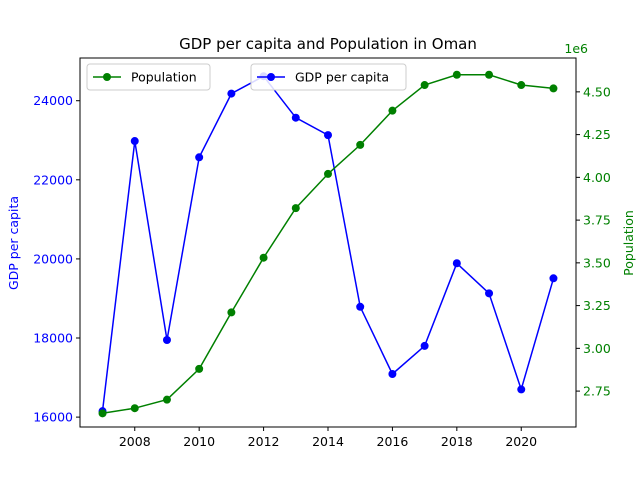  Describe the element at coordinates (13, 243) in the screenshot. I see `left-axis-label: GDP per capita` at that location.